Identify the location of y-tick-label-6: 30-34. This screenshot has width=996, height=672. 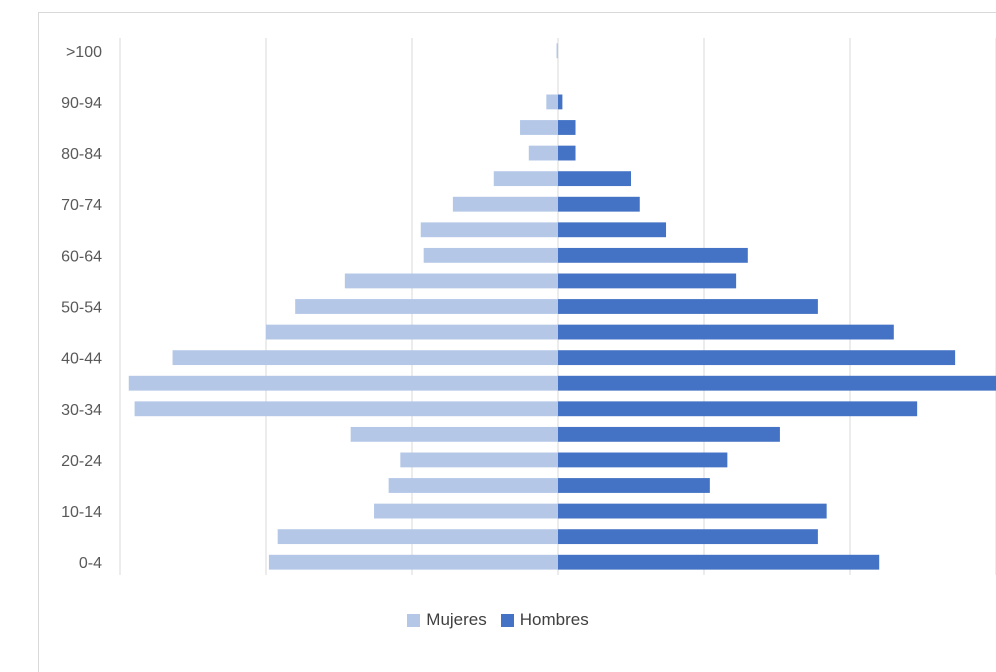
(81, 410).